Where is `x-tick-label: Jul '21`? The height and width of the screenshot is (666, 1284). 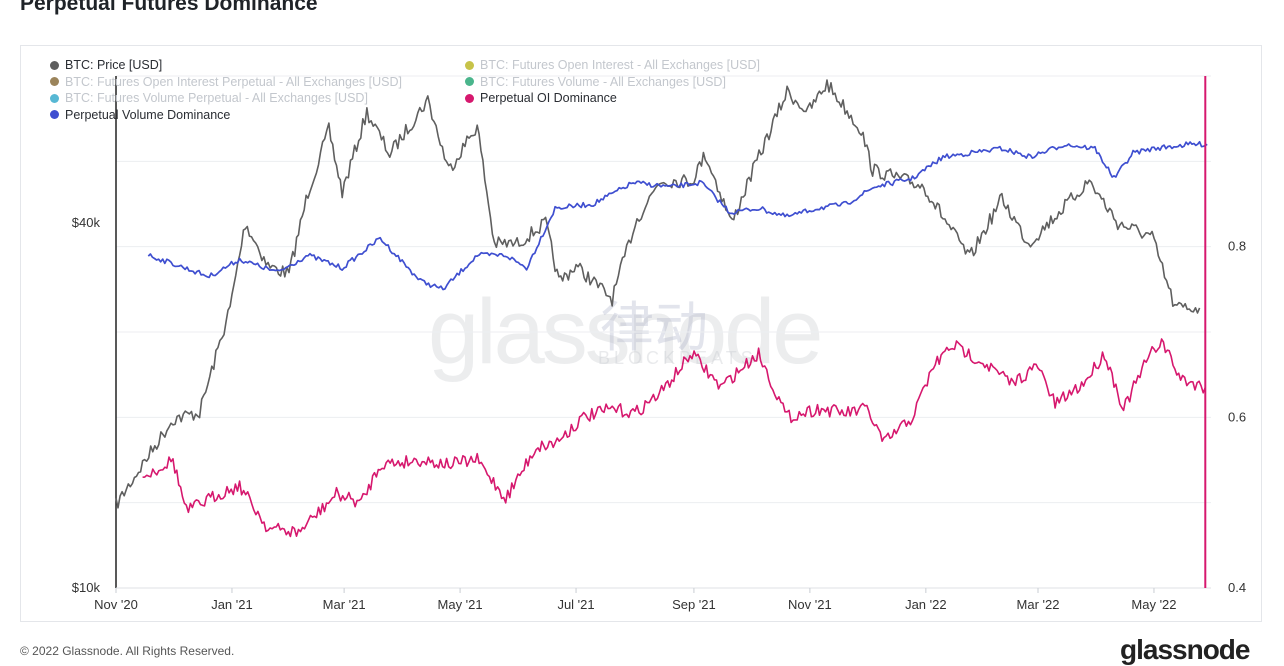
x-tick-label: Jul '21 is located at coordinates (575, 604).